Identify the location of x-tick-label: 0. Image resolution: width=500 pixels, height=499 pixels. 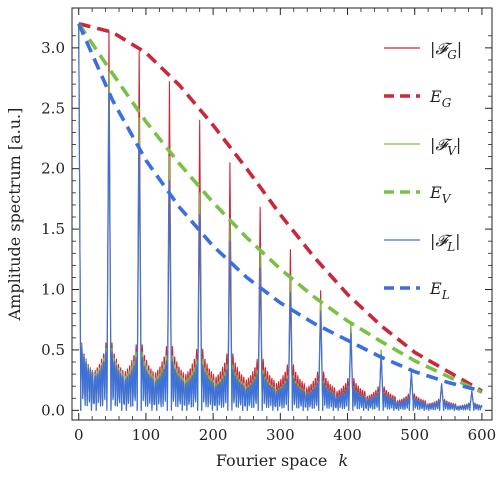
(79, 435).